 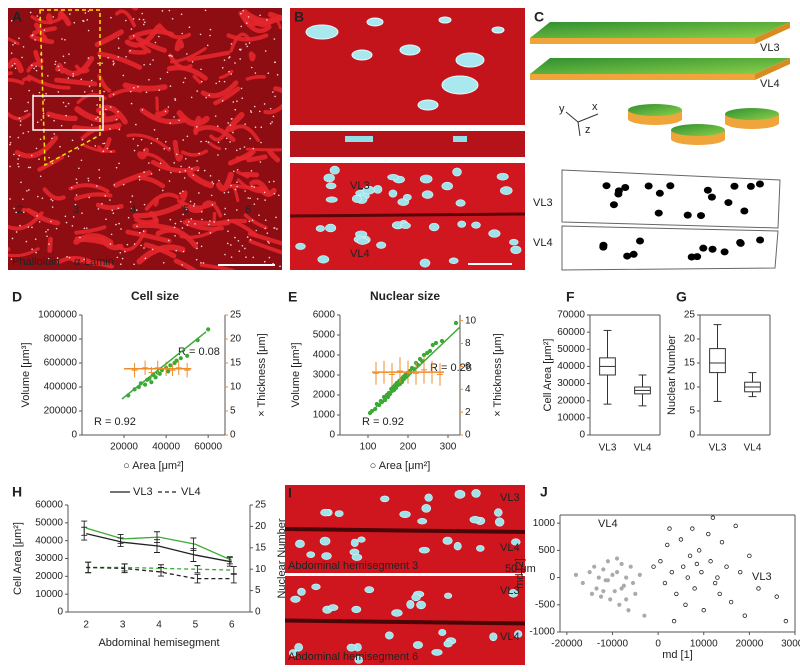 What do you see at coordinates (749, 644) in the screenshot?
I see `x-tick-label: 20000` at bounding box center [749, 644].